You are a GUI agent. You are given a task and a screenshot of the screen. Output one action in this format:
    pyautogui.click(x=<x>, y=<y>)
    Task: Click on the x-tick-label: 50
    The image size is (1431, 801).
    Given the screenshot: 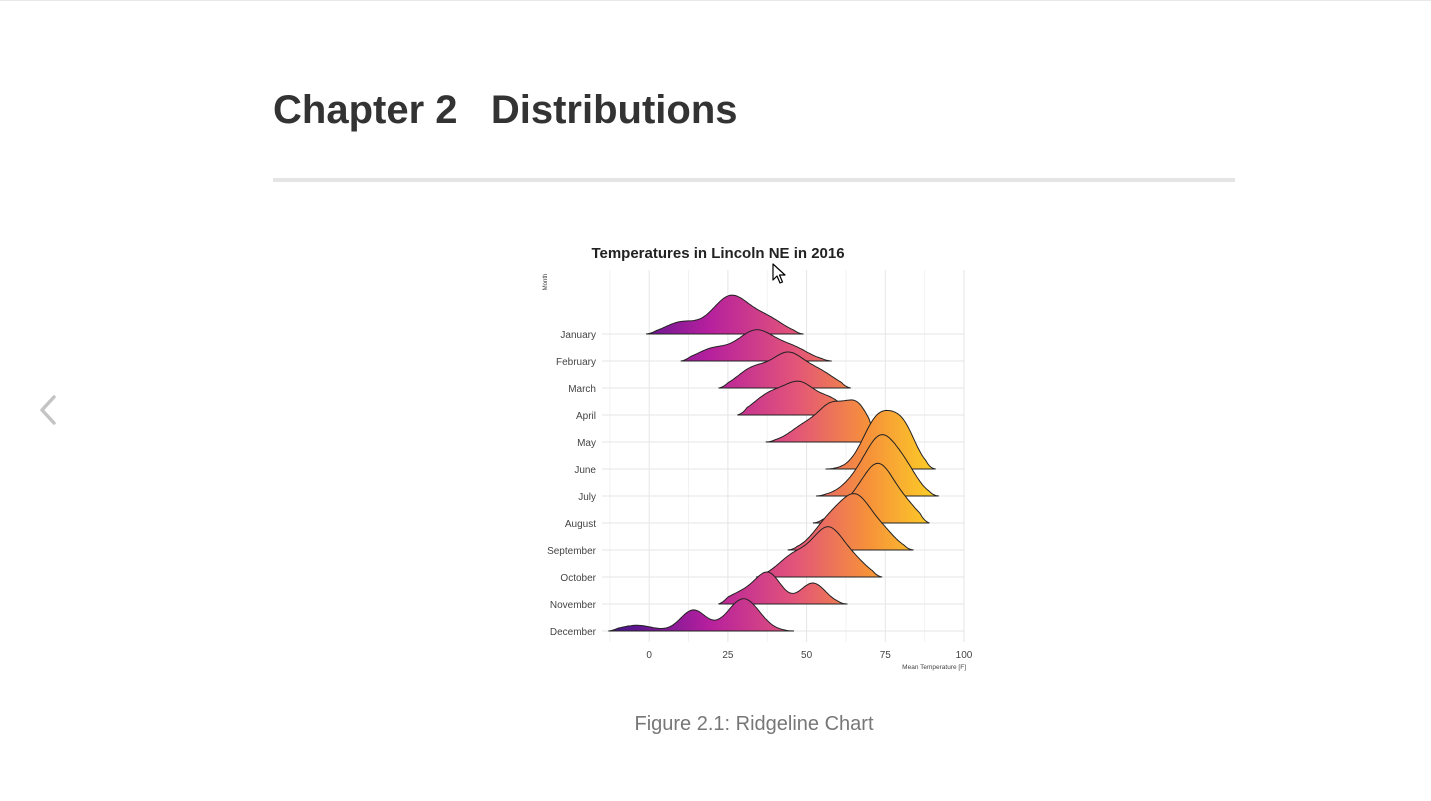 What is the action you would take?
    pyautogui.click(x=807, y=655)
    